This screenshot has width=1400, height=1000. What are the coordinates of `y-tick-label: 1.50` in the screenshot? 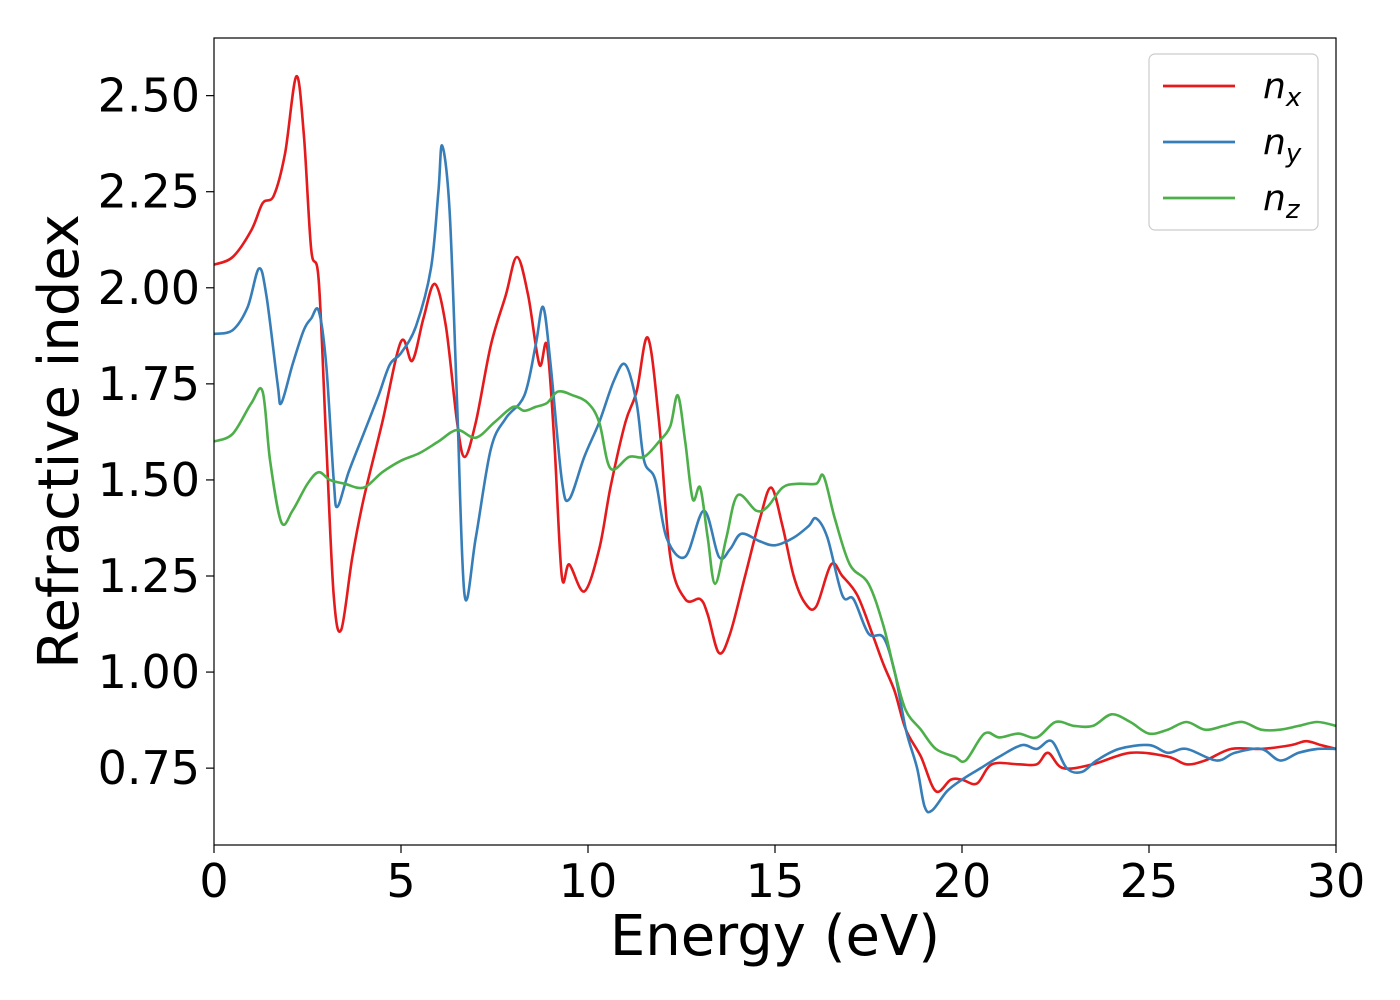 It's located at (149, 480).